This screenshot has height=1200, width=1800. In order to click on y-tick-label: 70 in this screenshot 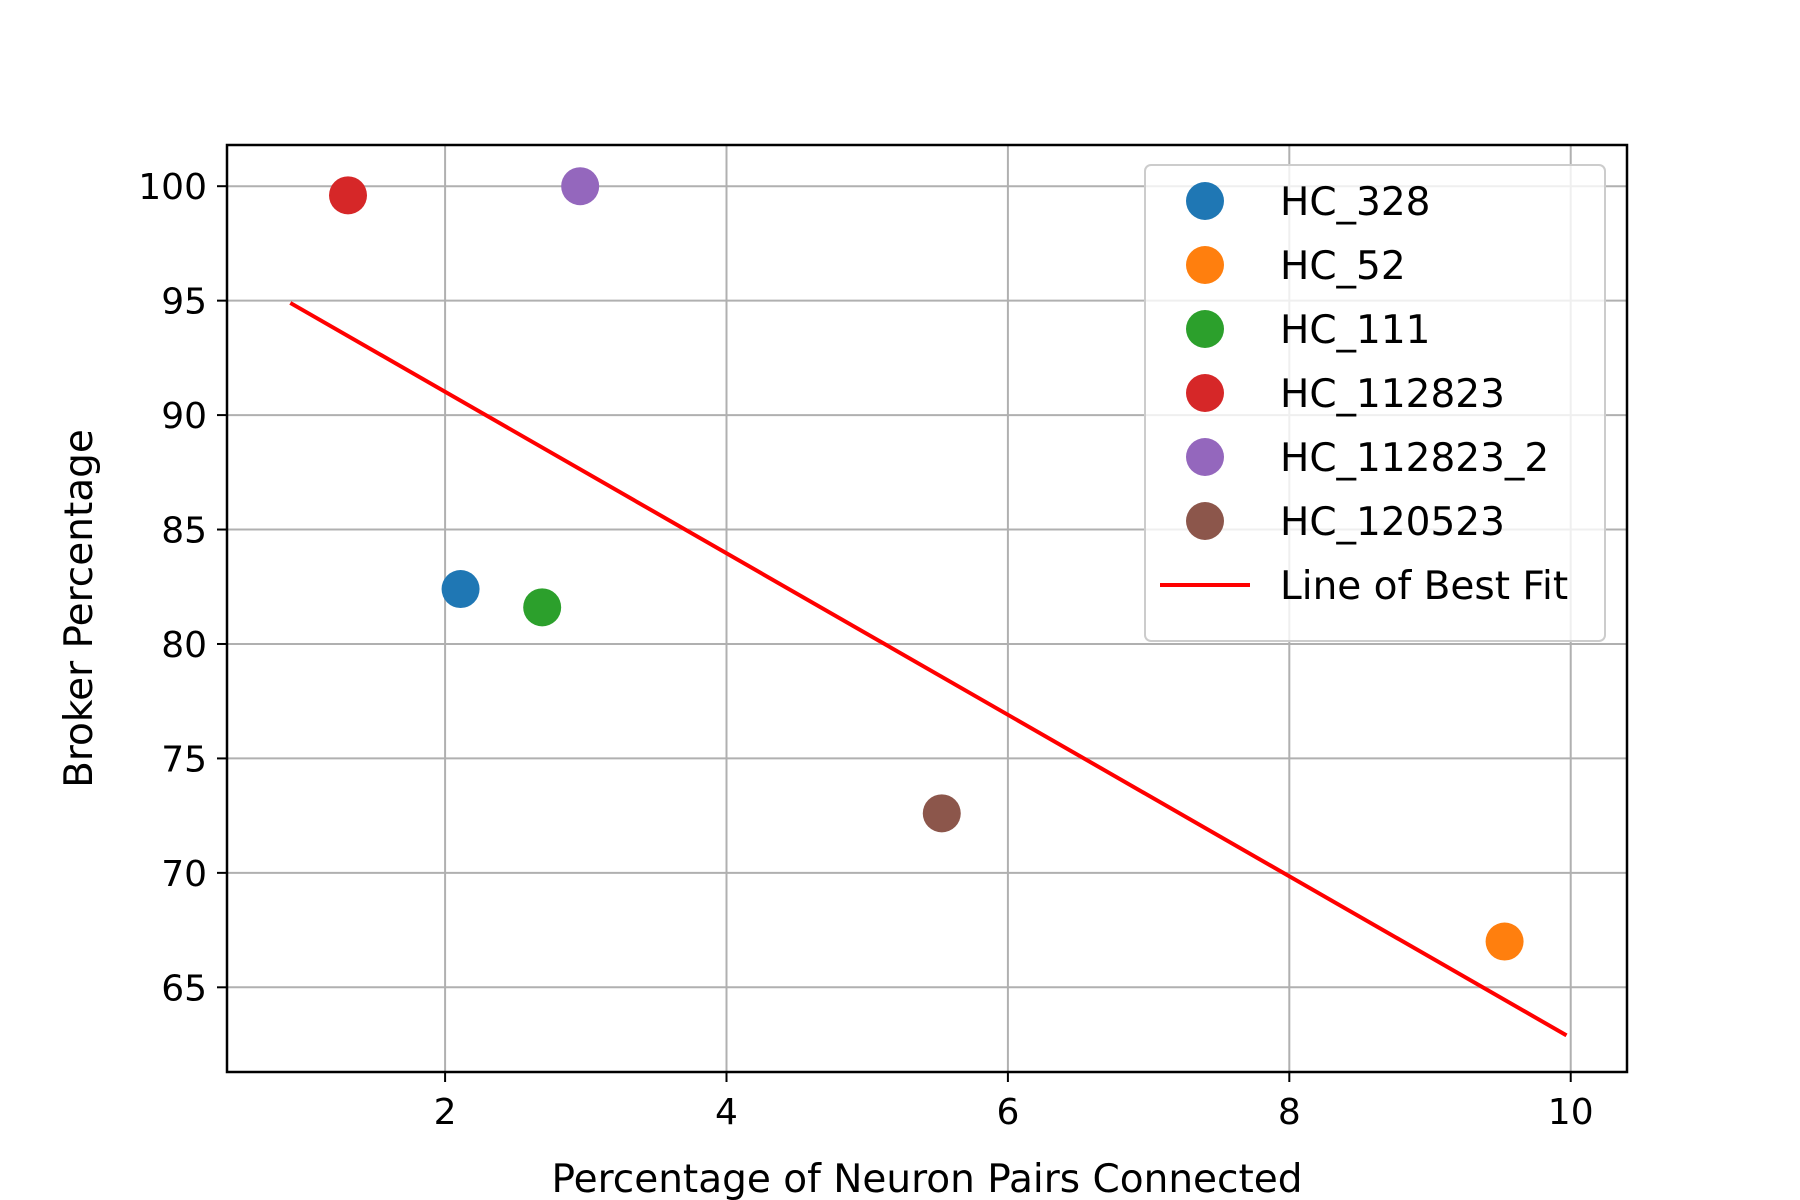, I will do `click(184, 874)`.